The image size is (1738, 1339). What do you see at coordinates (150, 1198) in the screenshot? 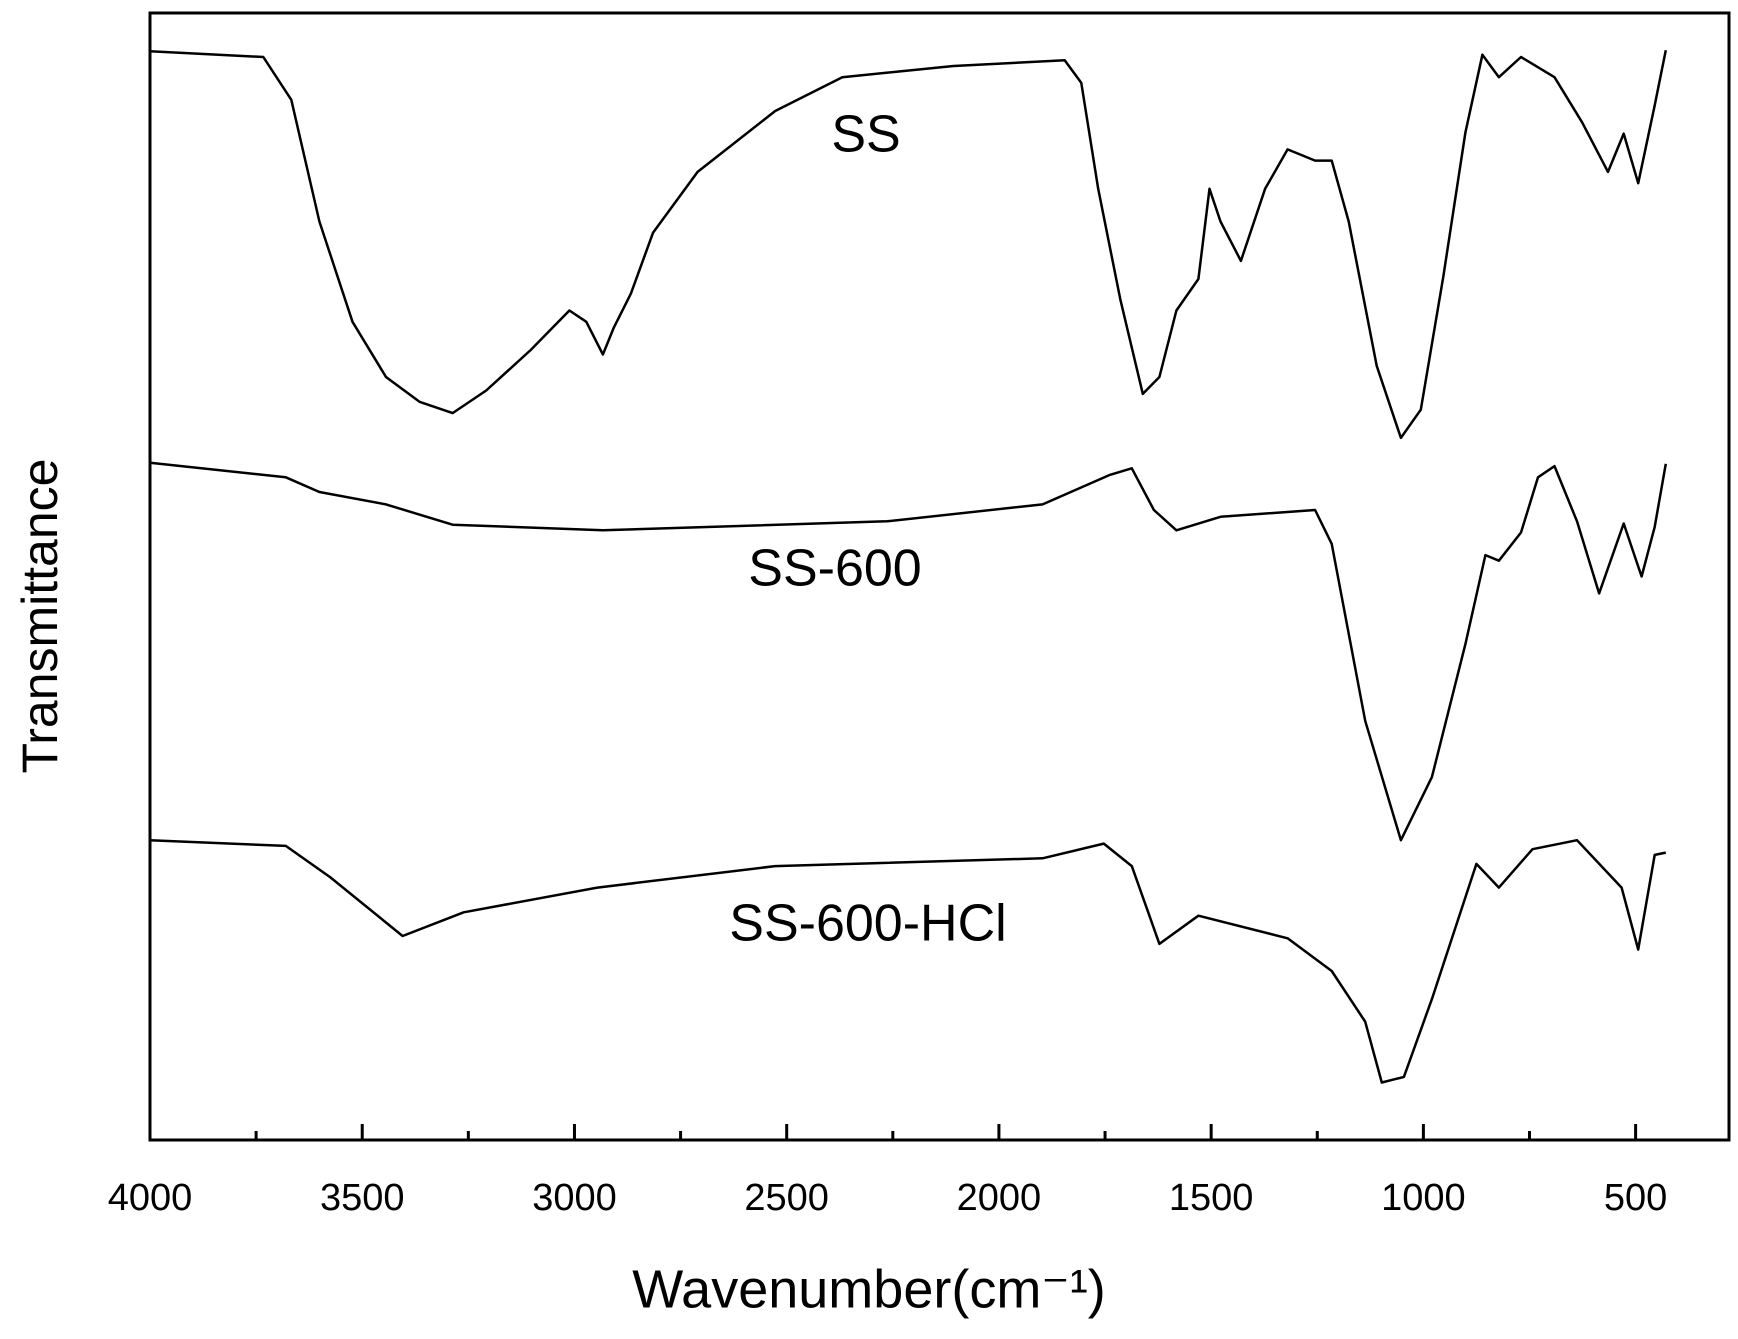
I see `x-tick-label: 4000` at bounding box center [150, 1198].